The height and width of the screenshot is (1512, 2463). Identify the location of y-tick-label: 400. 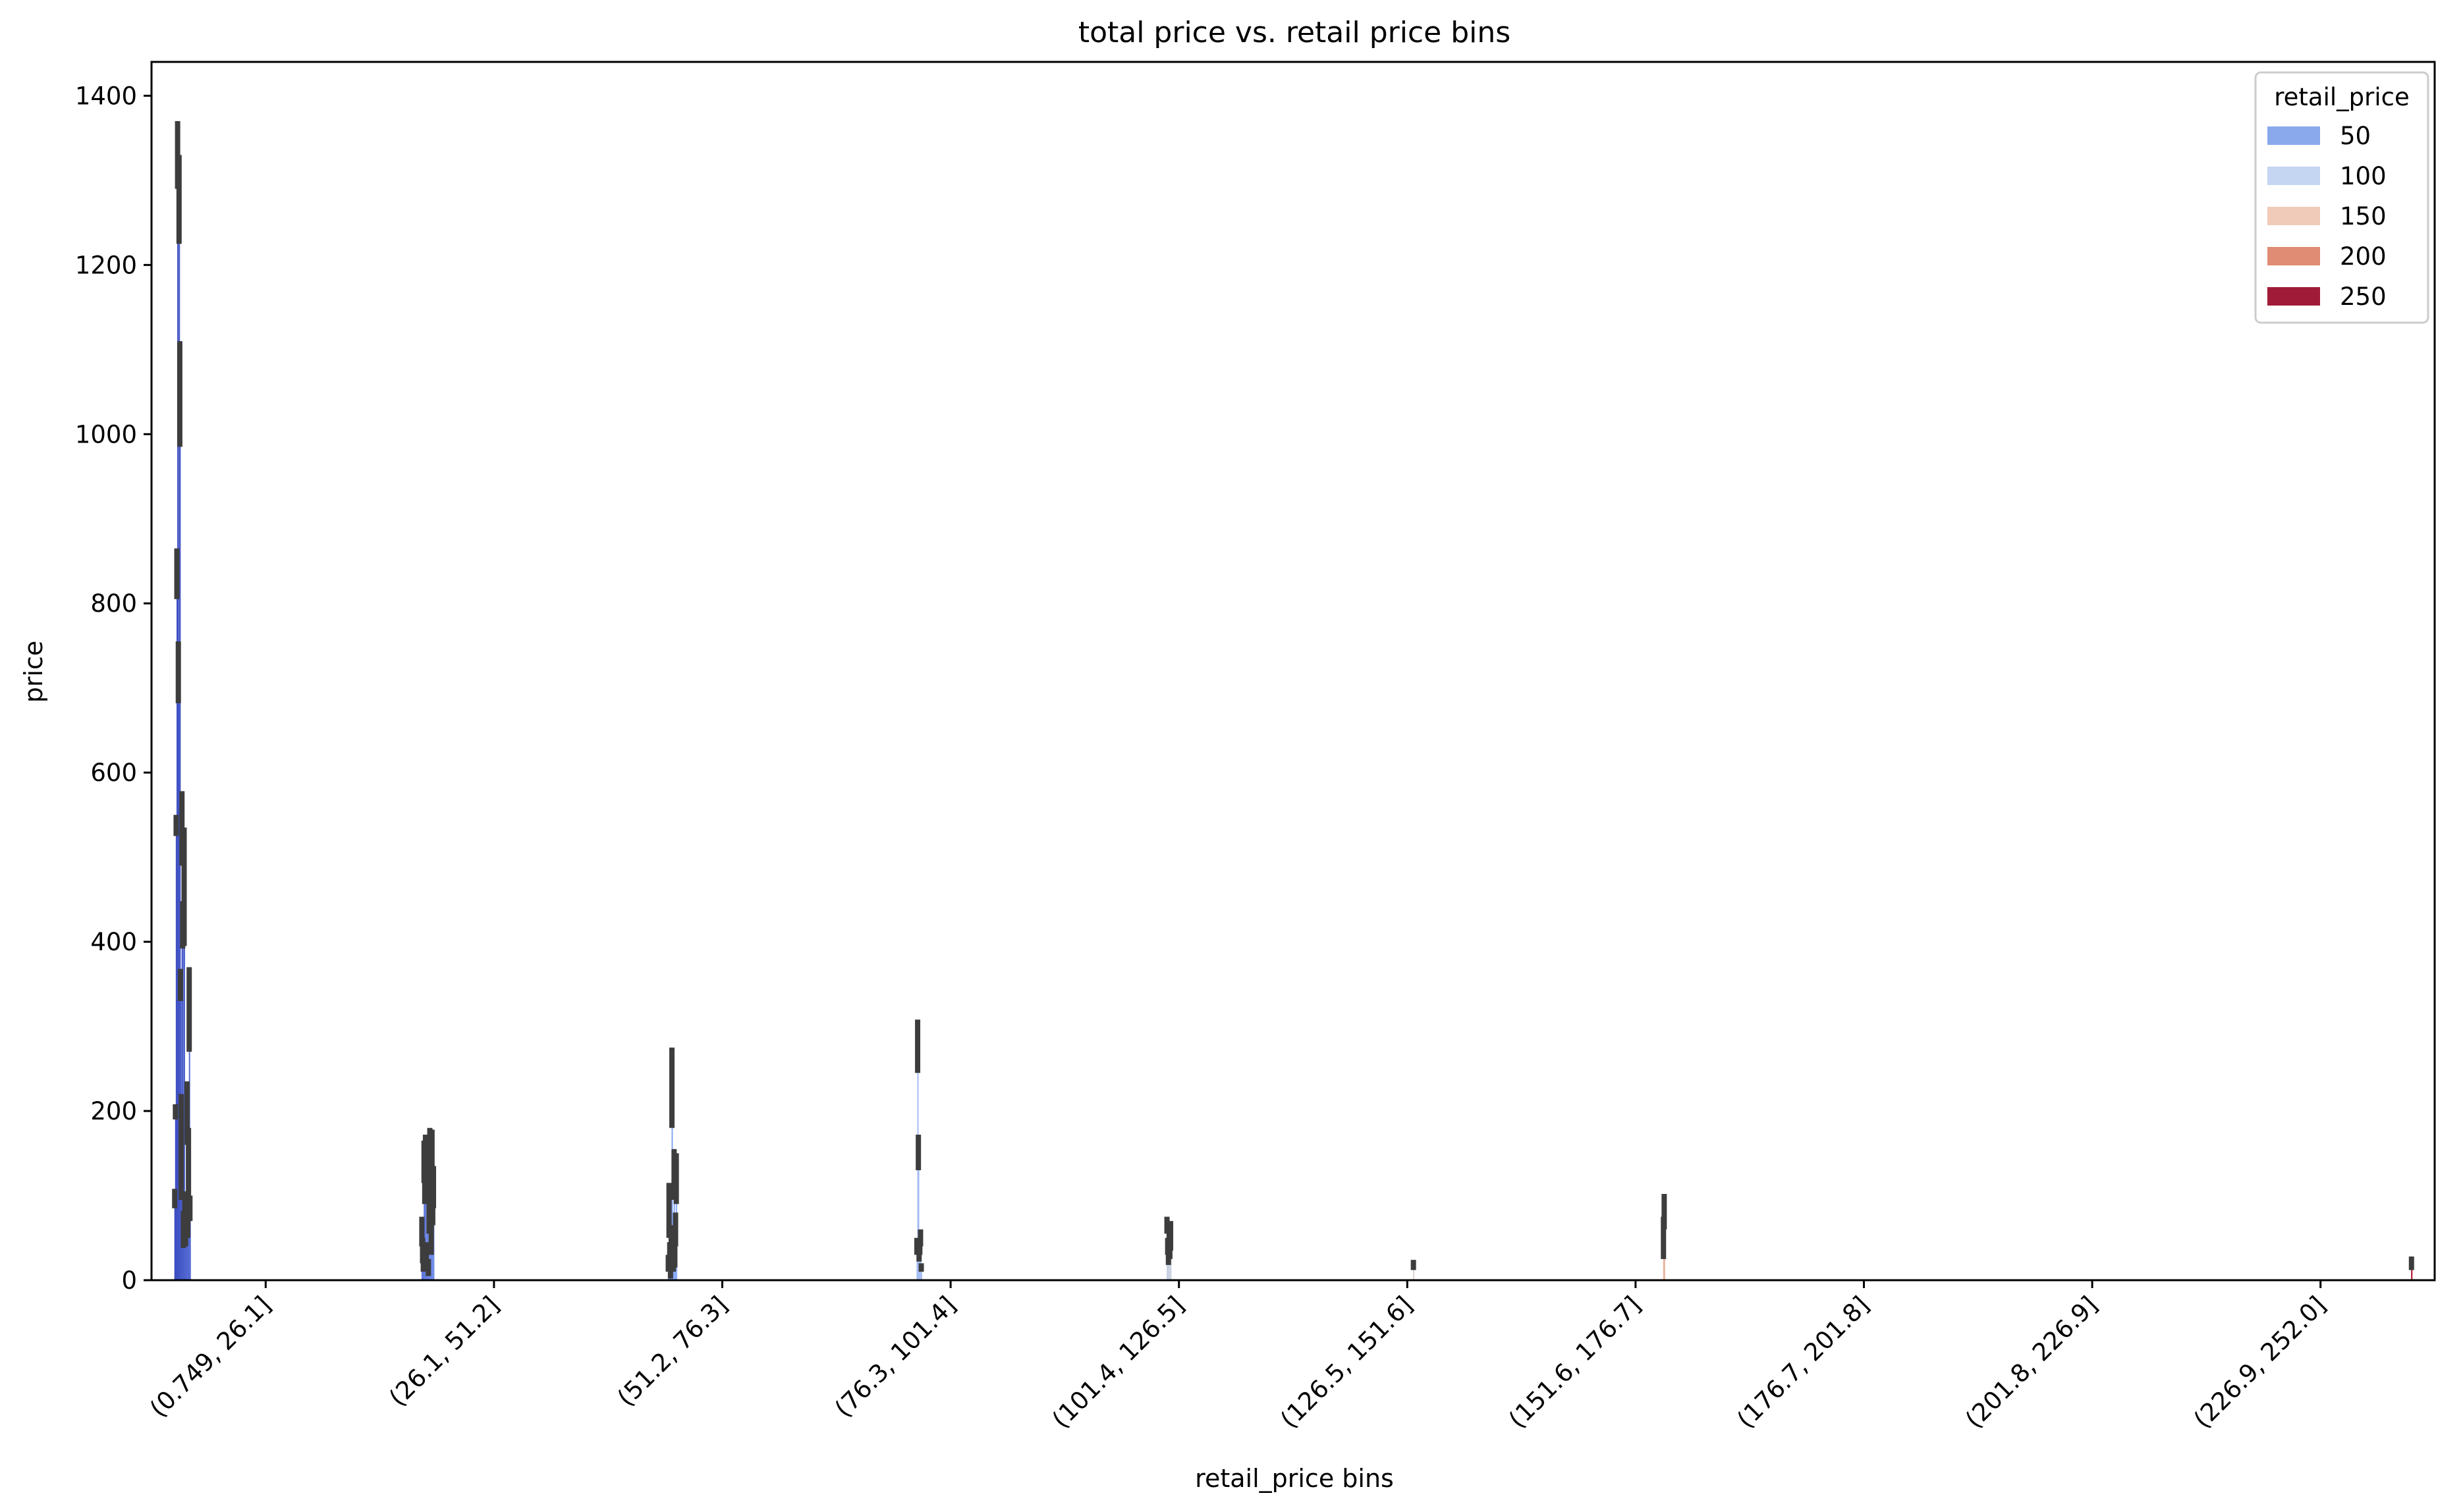
(113, 942).